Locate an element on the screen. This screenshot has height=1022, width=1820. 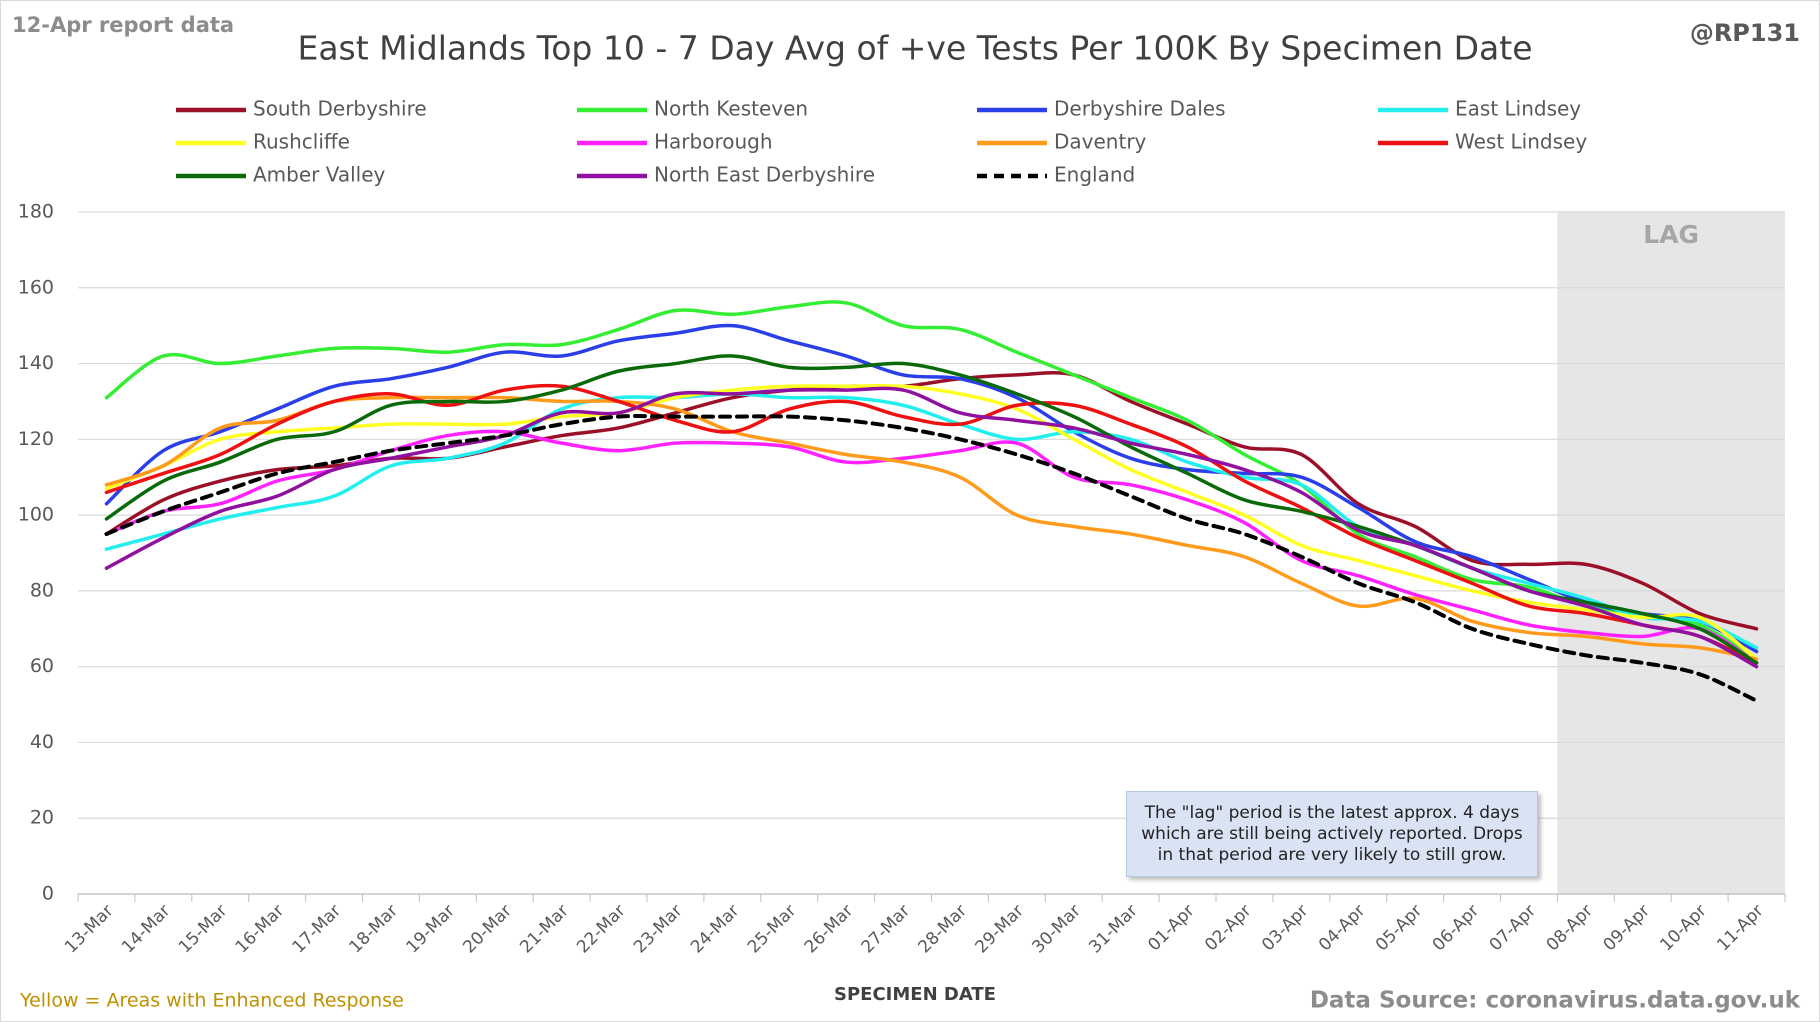
lag-region is located at coordinates (1671, 553).